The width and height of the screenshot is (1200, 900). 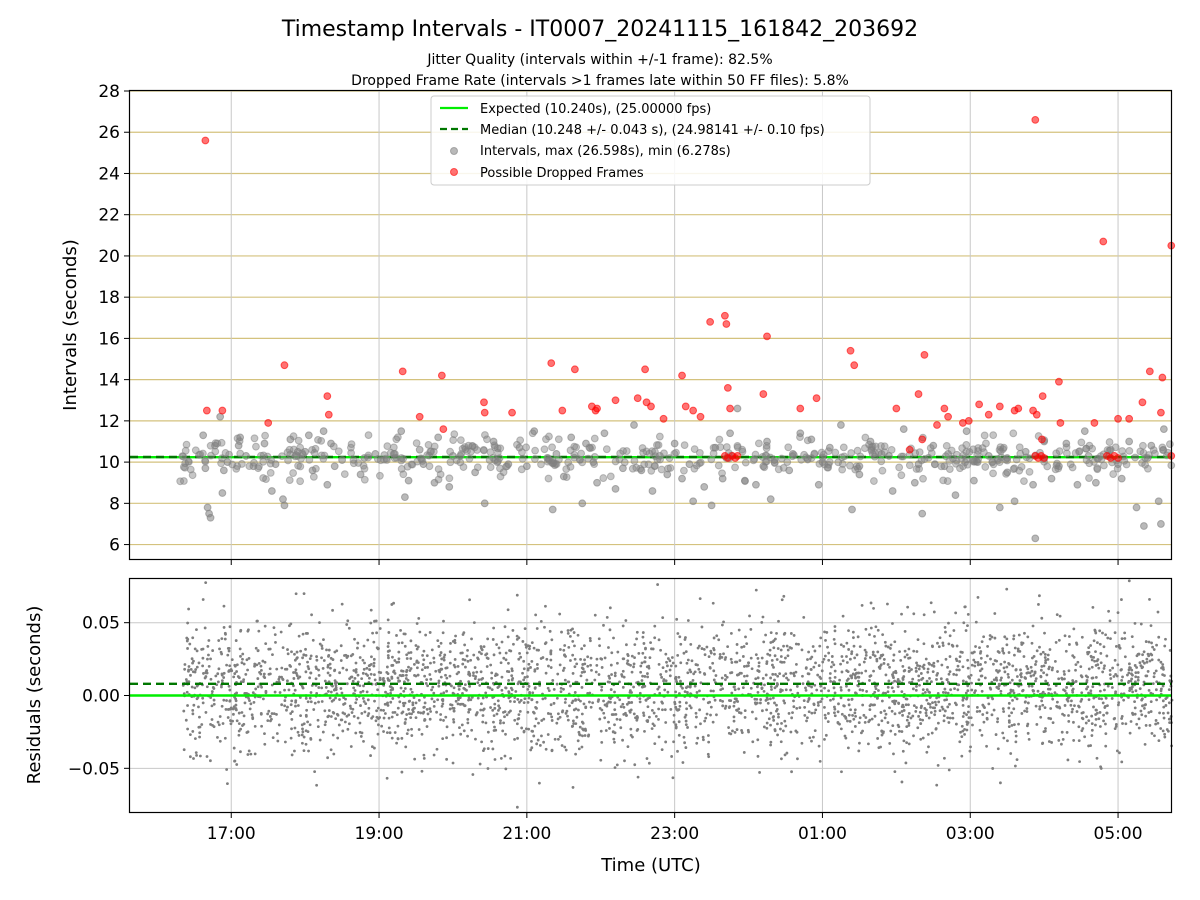 I want to click on dropped-frame-point, so click(x=800, y=408).